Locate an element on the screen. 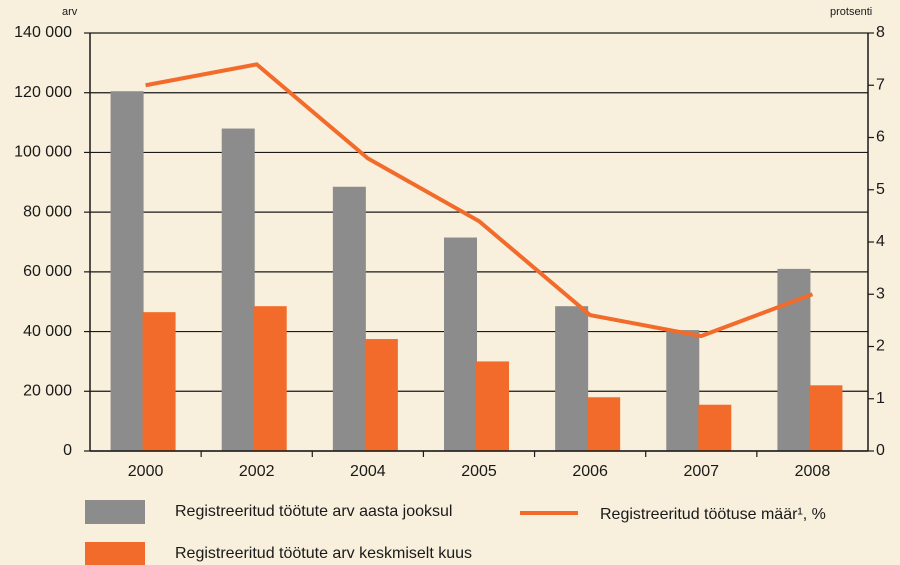 Image resolution: width=900 pixels, height=565 pixels. x-tick-label: 2002 is located at coordinates (257, 471).